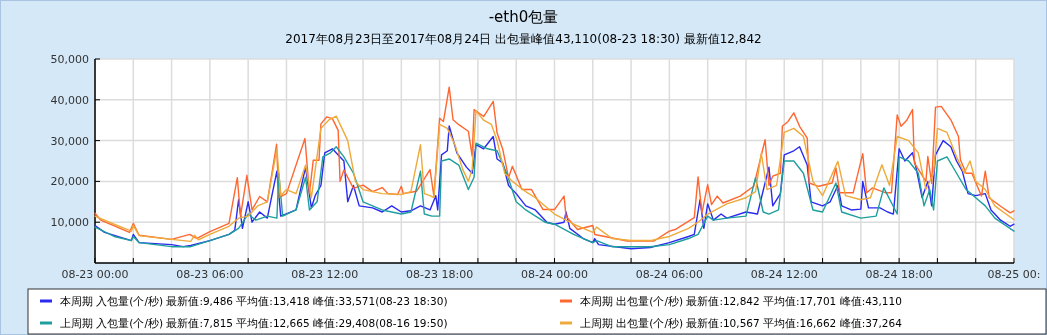 The height and width of the screenshot is (335, 1047). I want to click on y-tick-label: 40,000, so click(69, 100).